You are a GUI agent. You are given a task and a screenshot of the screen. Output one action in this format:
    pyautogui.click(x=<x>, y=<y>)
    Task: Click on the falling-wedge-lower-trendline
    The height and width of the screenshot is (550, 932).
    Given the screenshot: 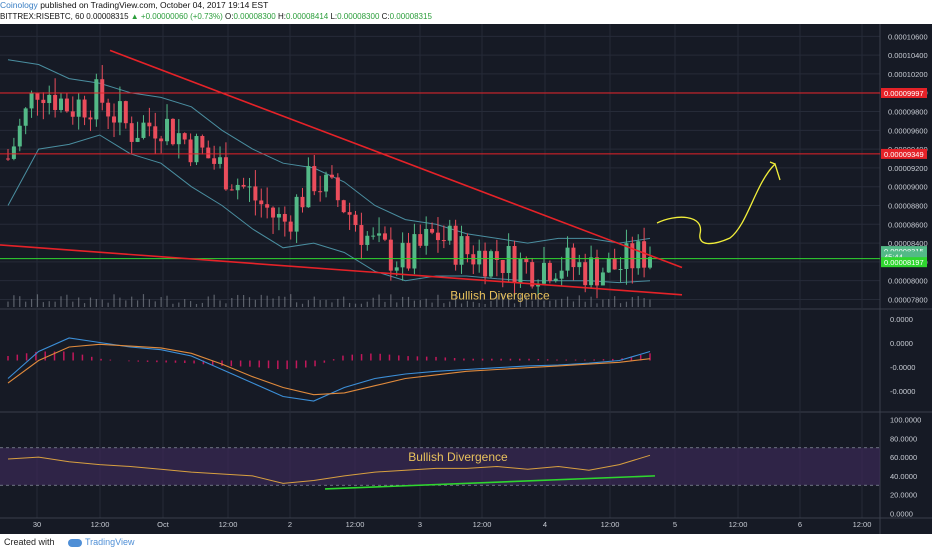 What is the action you would take?
    pyautogui.click(x=341, y=270)
    